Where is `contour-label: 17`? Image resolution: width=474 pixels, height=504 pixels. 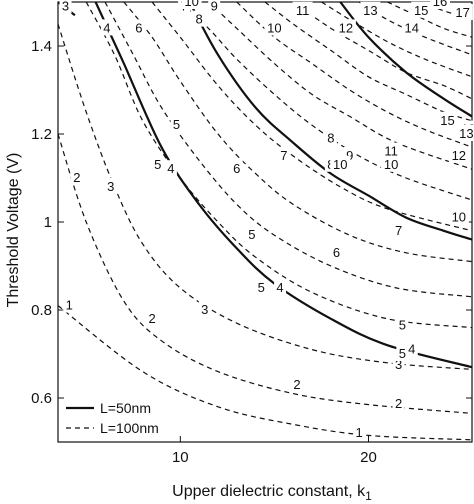
contour-label: 17 is located at coordinates (462, 12).